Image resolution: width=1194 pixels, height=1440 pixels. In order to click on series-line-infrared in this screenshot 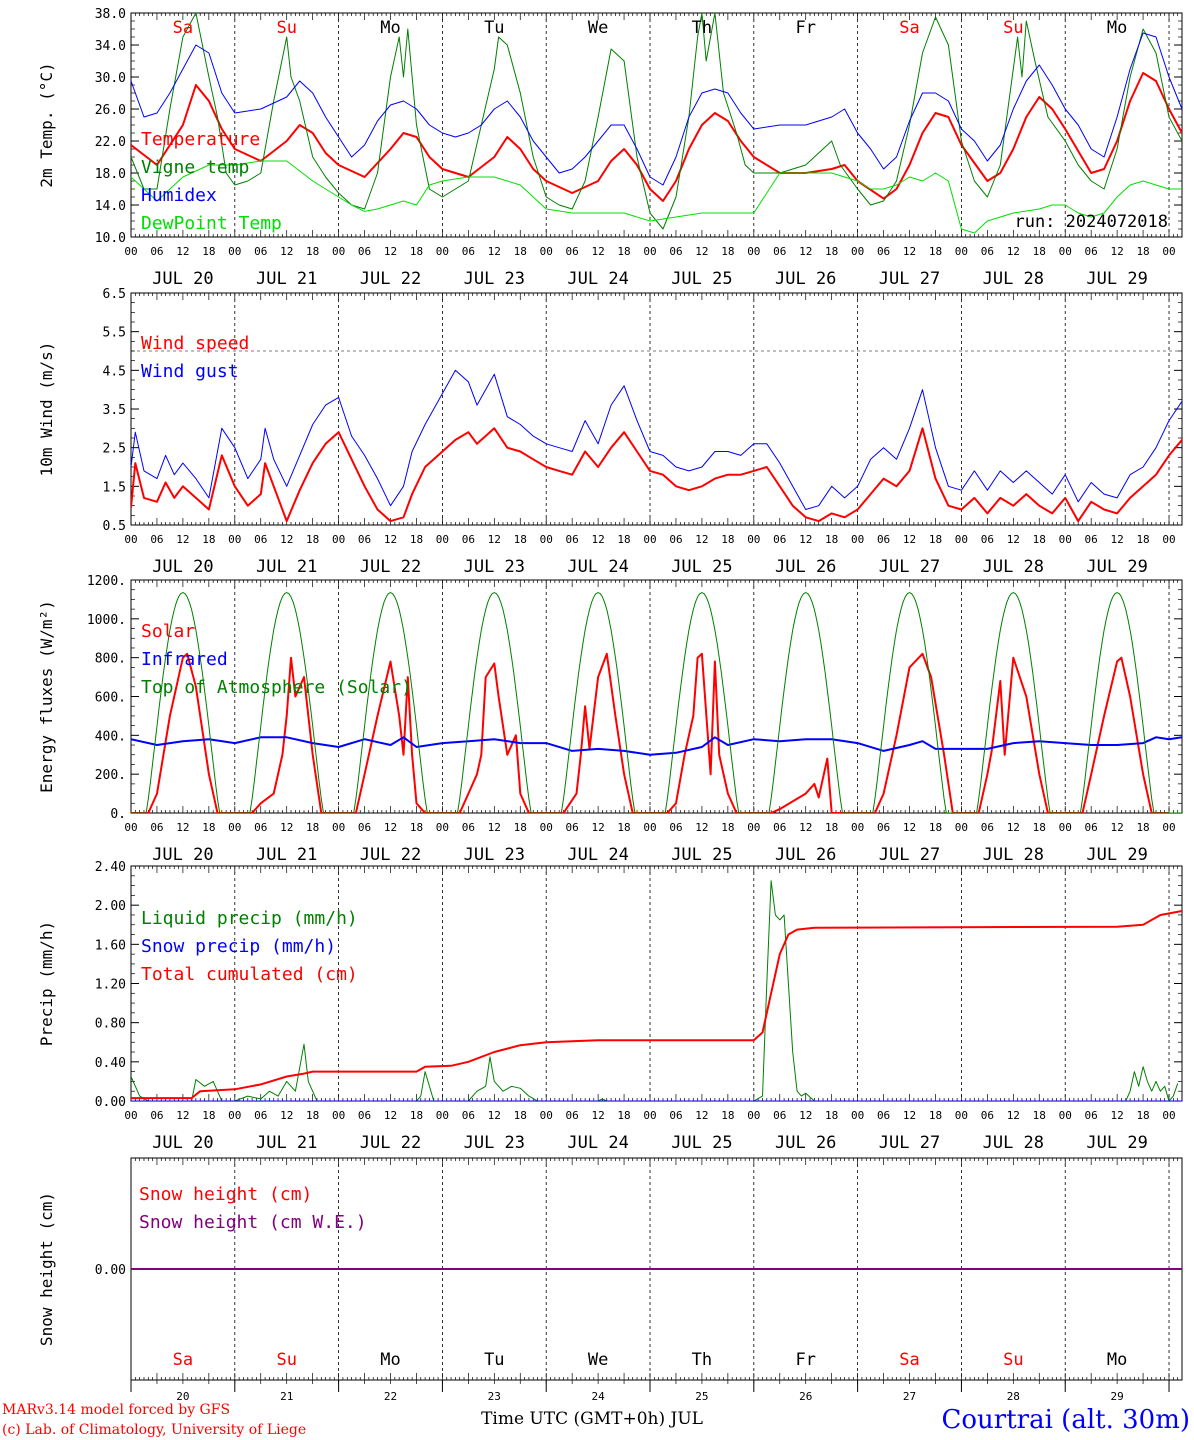, I will do `click(656, 746)`.